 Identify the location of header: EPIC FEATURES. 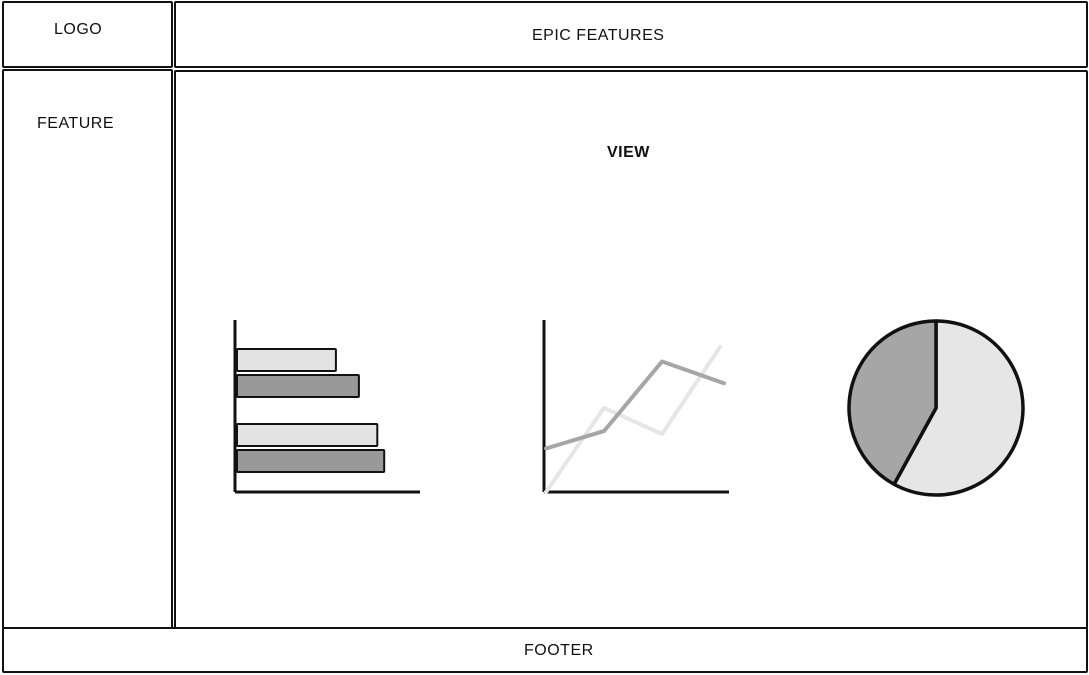
(631, 34).